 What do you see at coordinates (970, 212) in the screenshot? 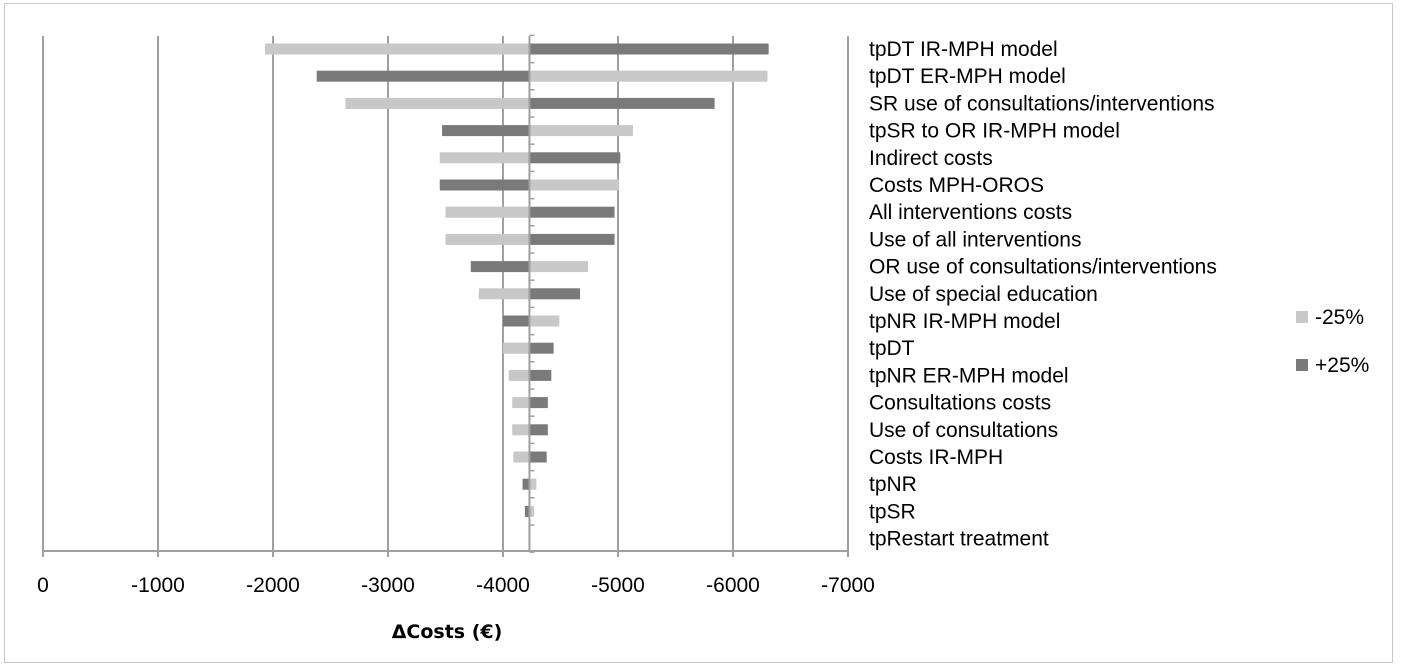
I see `category-label-6: All interventions costs` at bounding box center [970, 212].